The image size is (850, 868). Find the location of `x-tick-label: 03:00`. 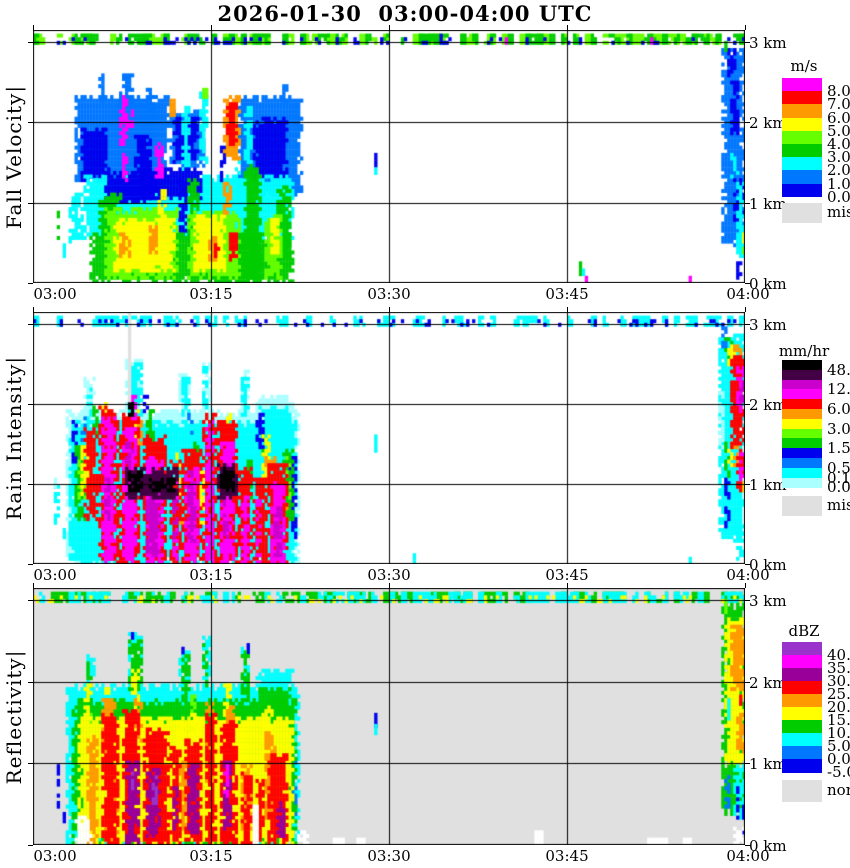

x-tick-label: 03:00 is located at coordinates (55, 294).